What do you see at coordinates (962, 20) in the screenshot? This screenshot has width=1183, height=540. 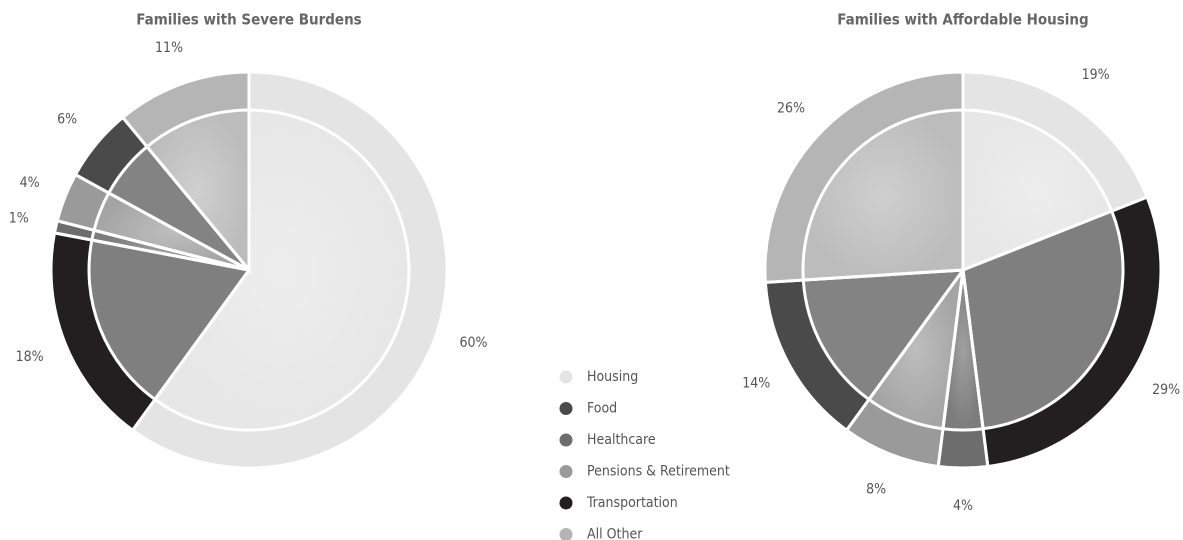 I see `chart-title: Families with Affordable Housing` at bounding box center [962, 20].